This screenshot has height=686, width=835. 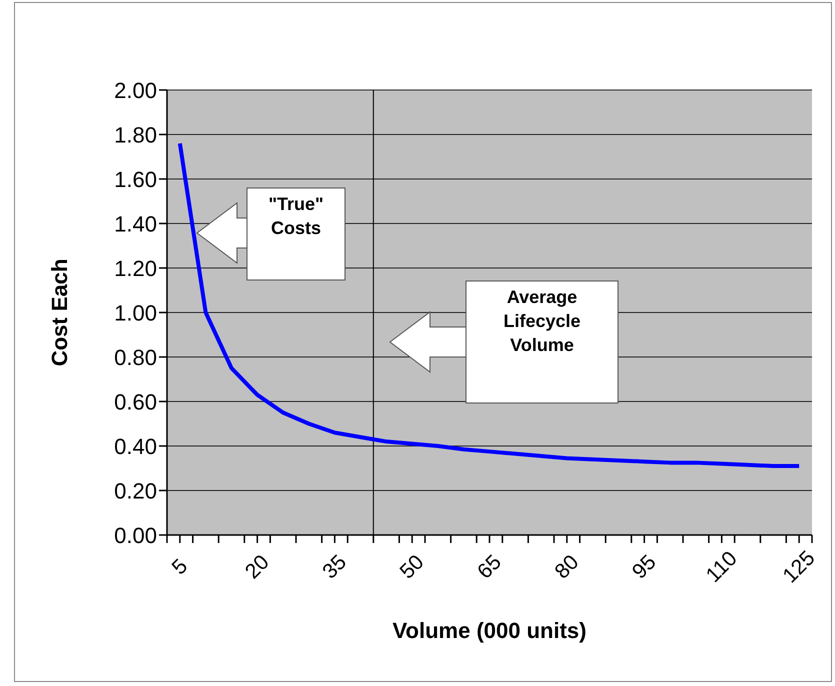 I want to click on x-tick-label: 125, so click(x=799, y=567).